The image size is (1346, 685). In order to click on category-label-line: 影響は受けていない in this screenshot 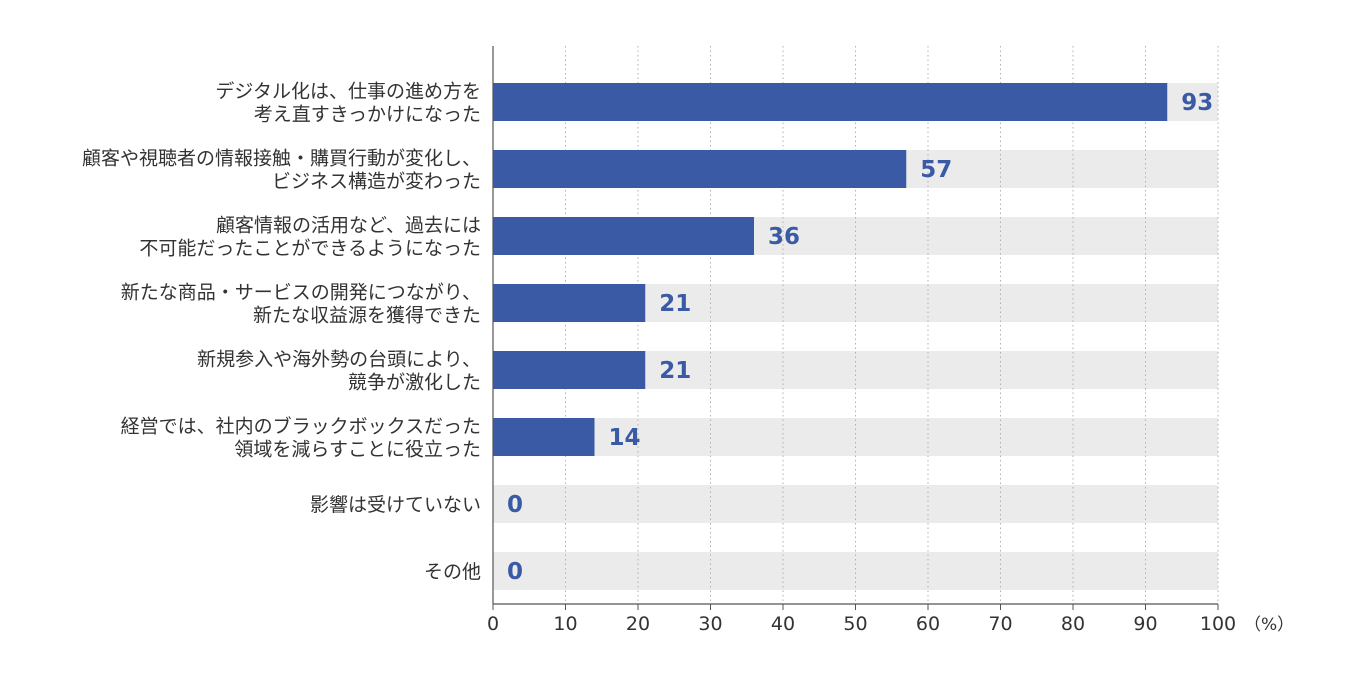, I will do `click(395, 505)`.